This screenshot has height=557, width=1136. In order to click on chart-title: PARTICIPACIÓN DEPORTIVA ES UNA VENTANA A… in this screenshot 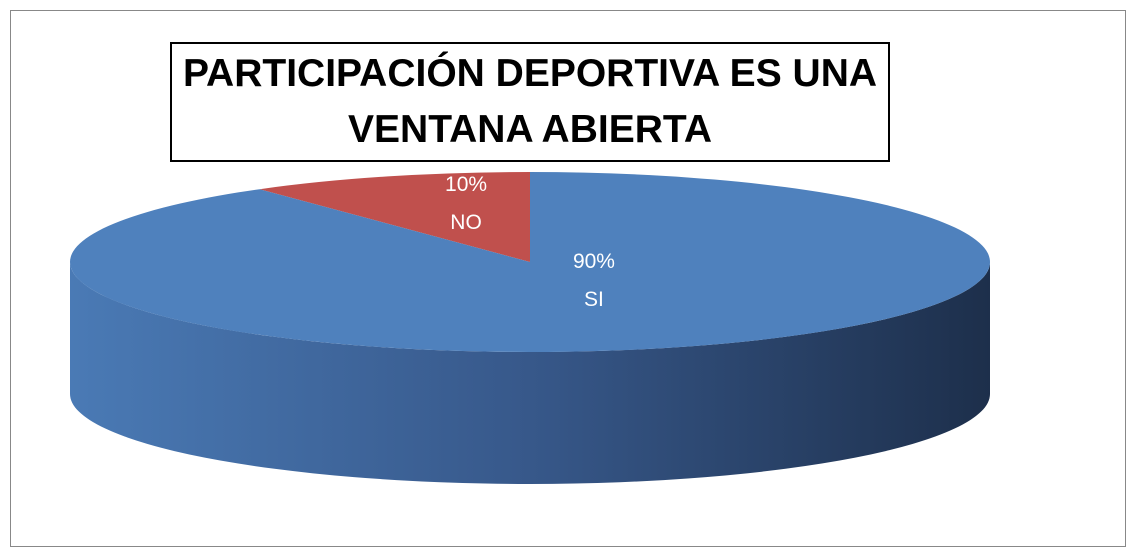, I will do `click(530, 102)`.